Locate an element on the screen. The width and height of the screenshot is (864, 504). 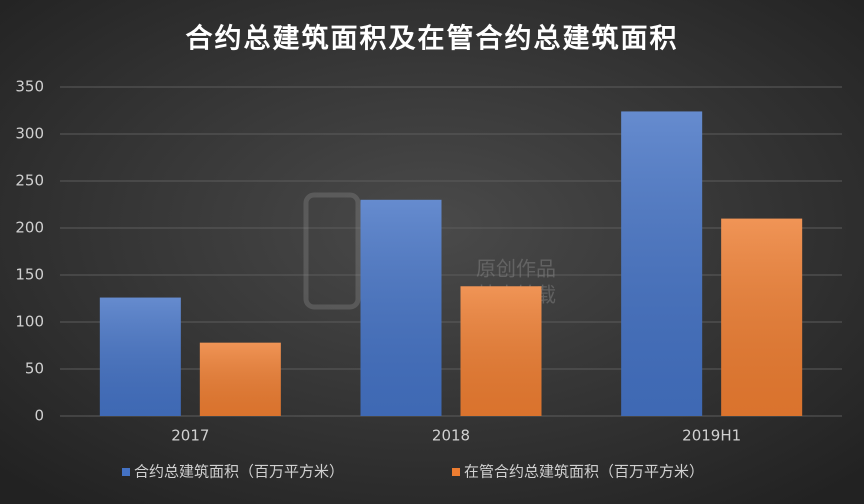
y-tick-label: 200 is located at coordinates (29, 228).